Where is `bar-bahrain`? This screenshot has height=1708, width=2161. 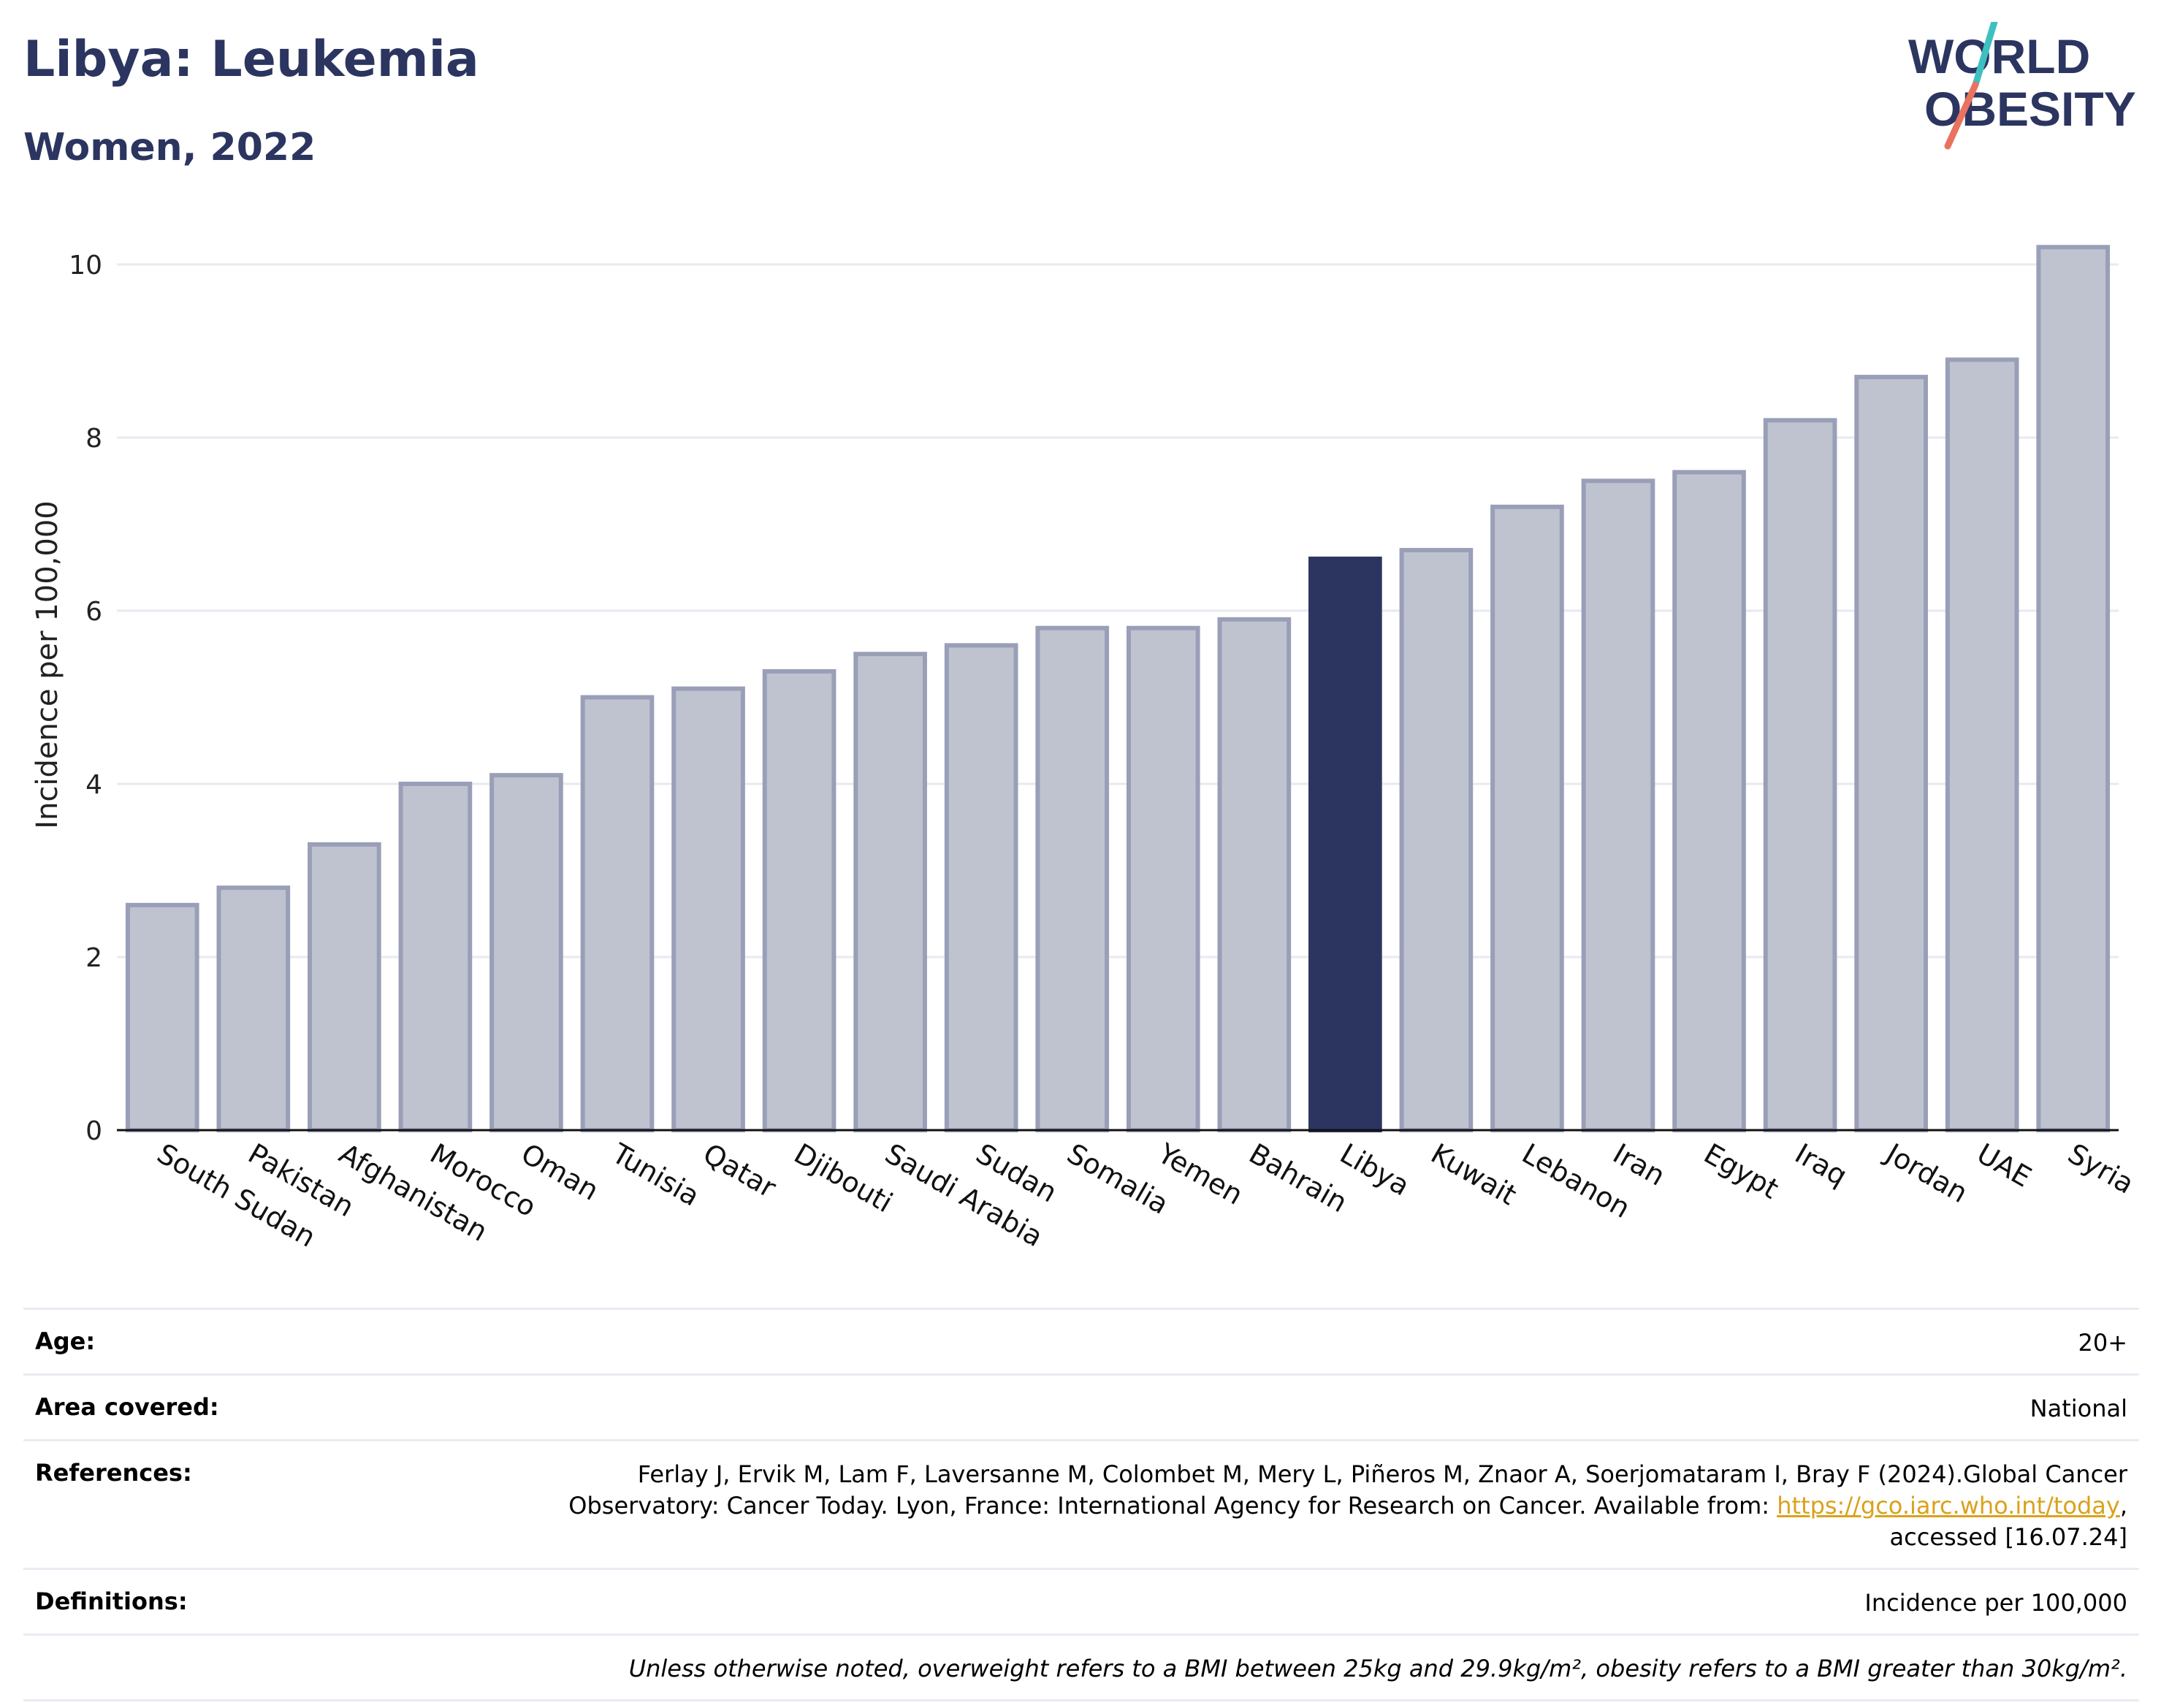 bar-bahrain is located at coordinates (1255, 874).